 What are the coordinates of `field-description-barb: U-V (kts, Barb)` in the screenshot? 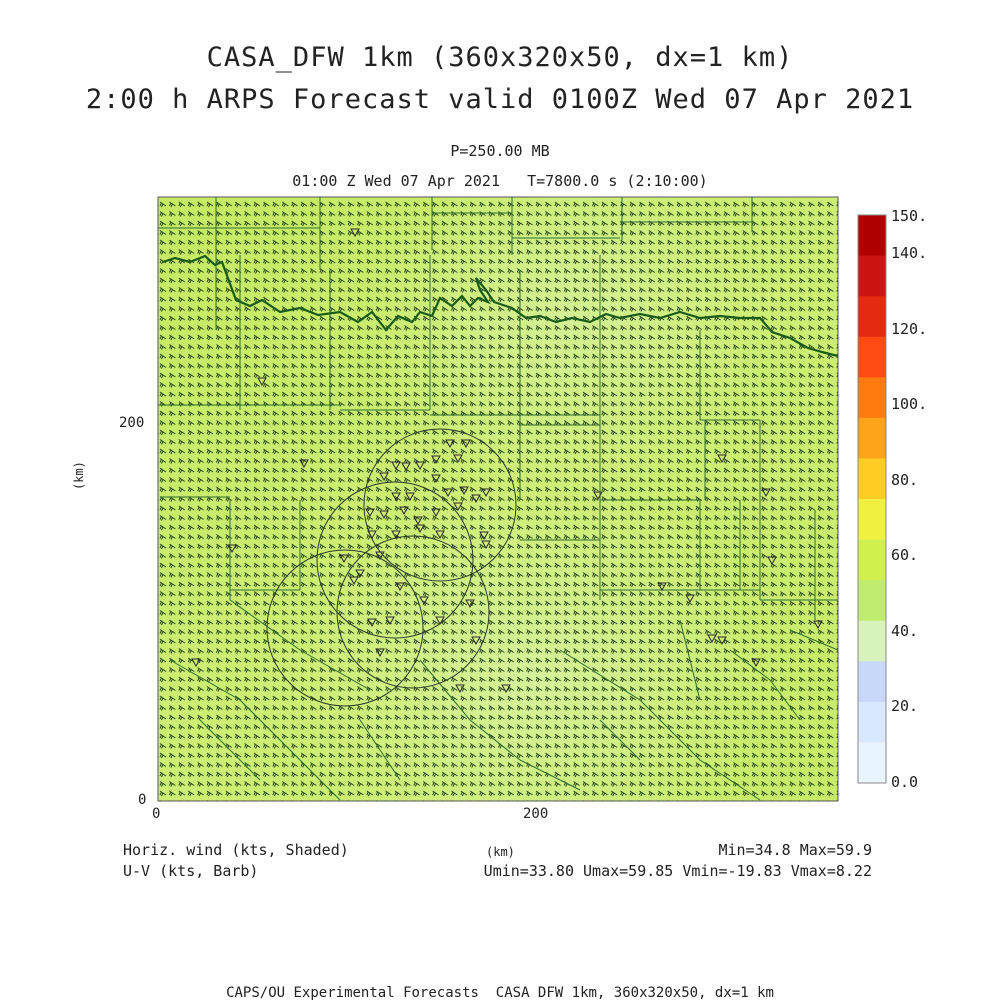 It's located at (191, 871).